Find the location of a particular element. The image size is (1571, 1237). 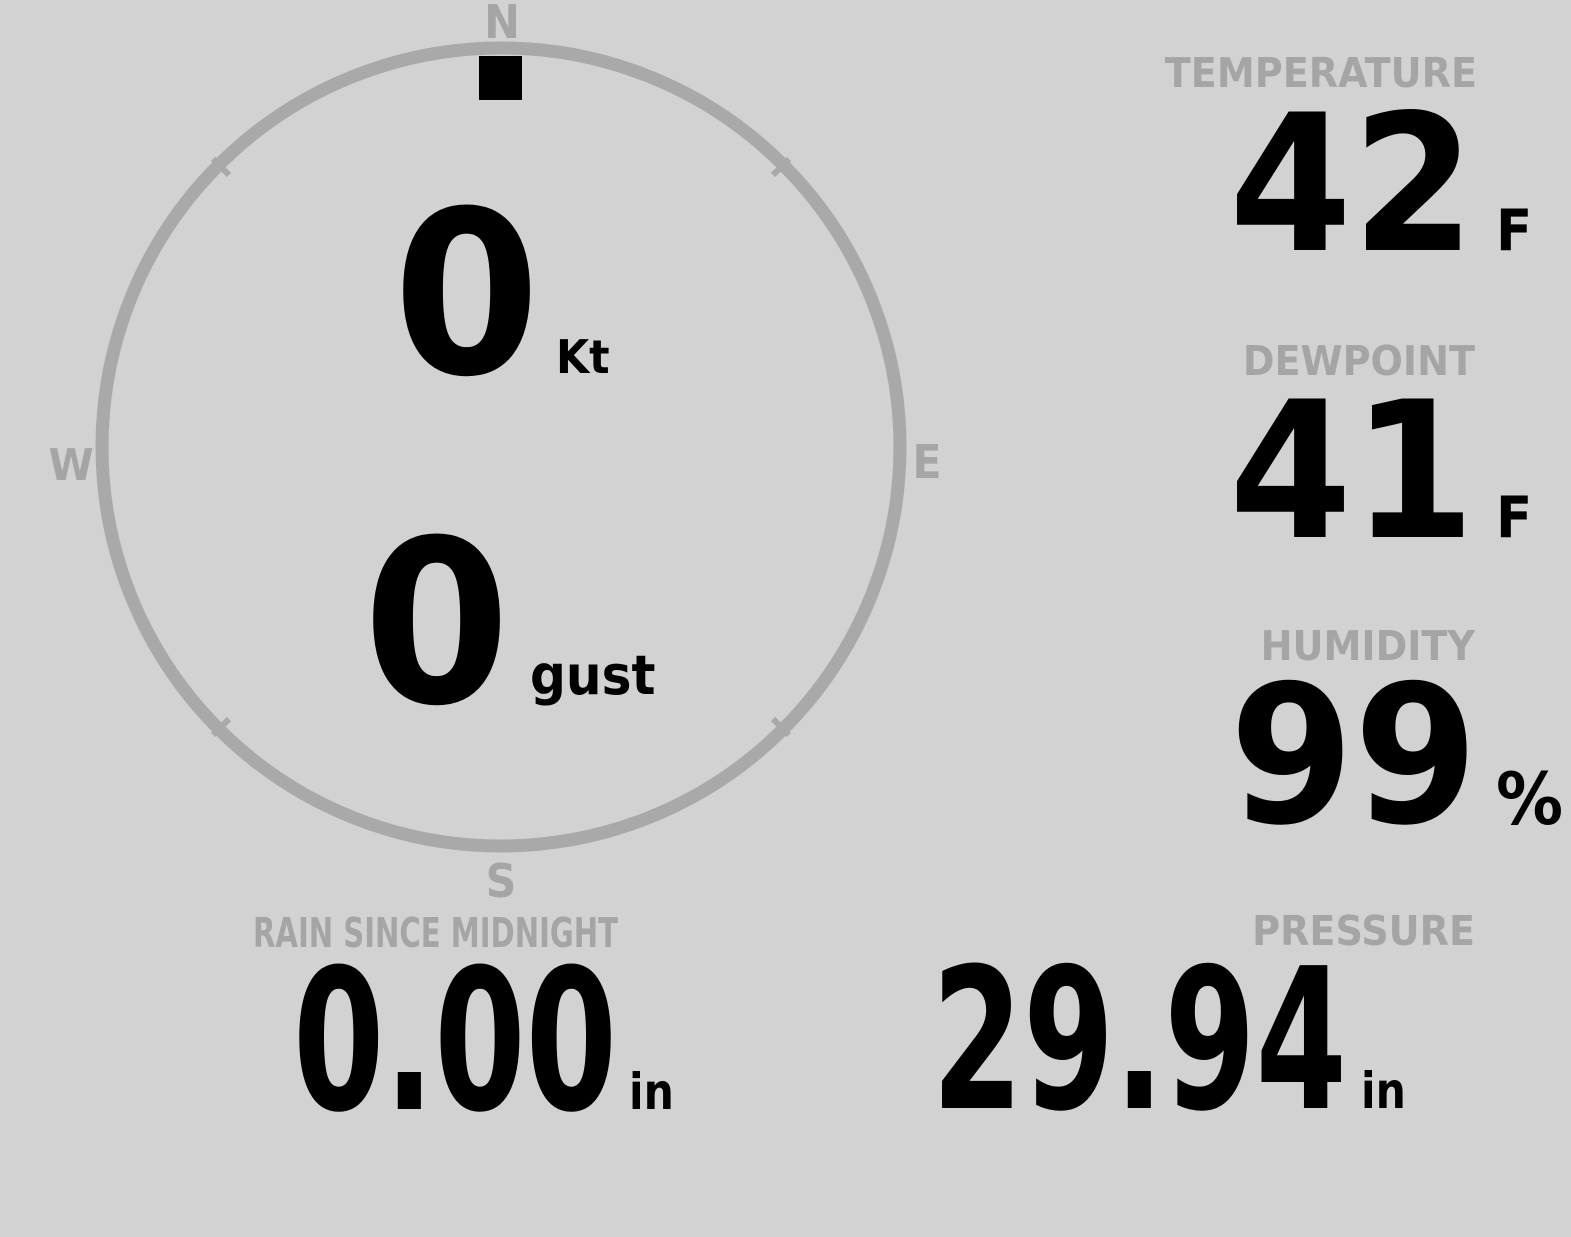

cardinal-north-label: N is located at coordinates (502, 24).